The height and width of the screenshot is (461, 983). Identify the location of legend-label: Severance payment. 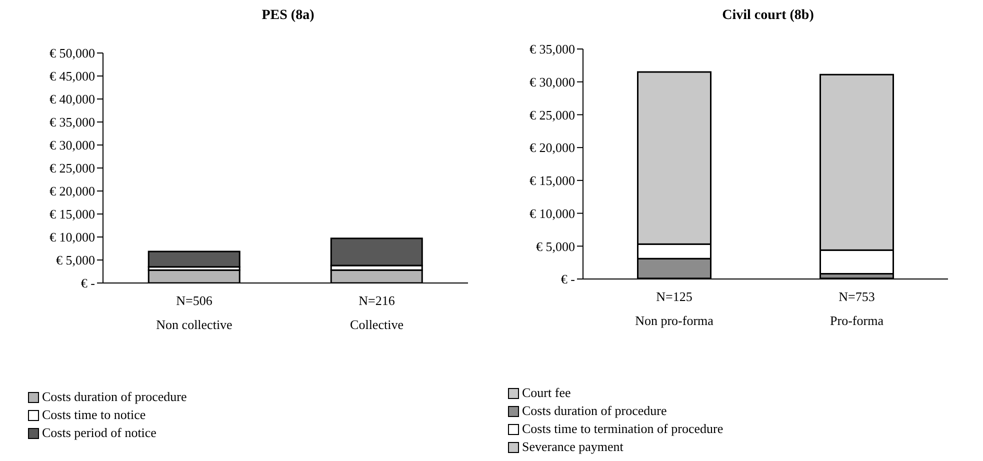
(573, 447).